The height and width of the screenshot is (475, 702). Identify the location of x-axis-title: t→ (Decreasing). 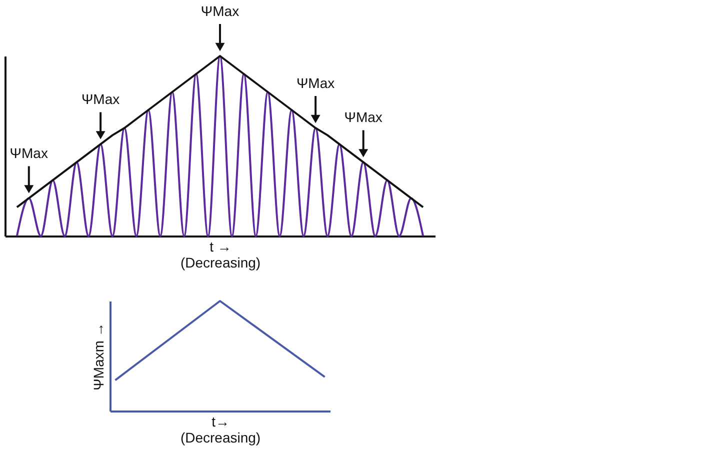
(220, 430).